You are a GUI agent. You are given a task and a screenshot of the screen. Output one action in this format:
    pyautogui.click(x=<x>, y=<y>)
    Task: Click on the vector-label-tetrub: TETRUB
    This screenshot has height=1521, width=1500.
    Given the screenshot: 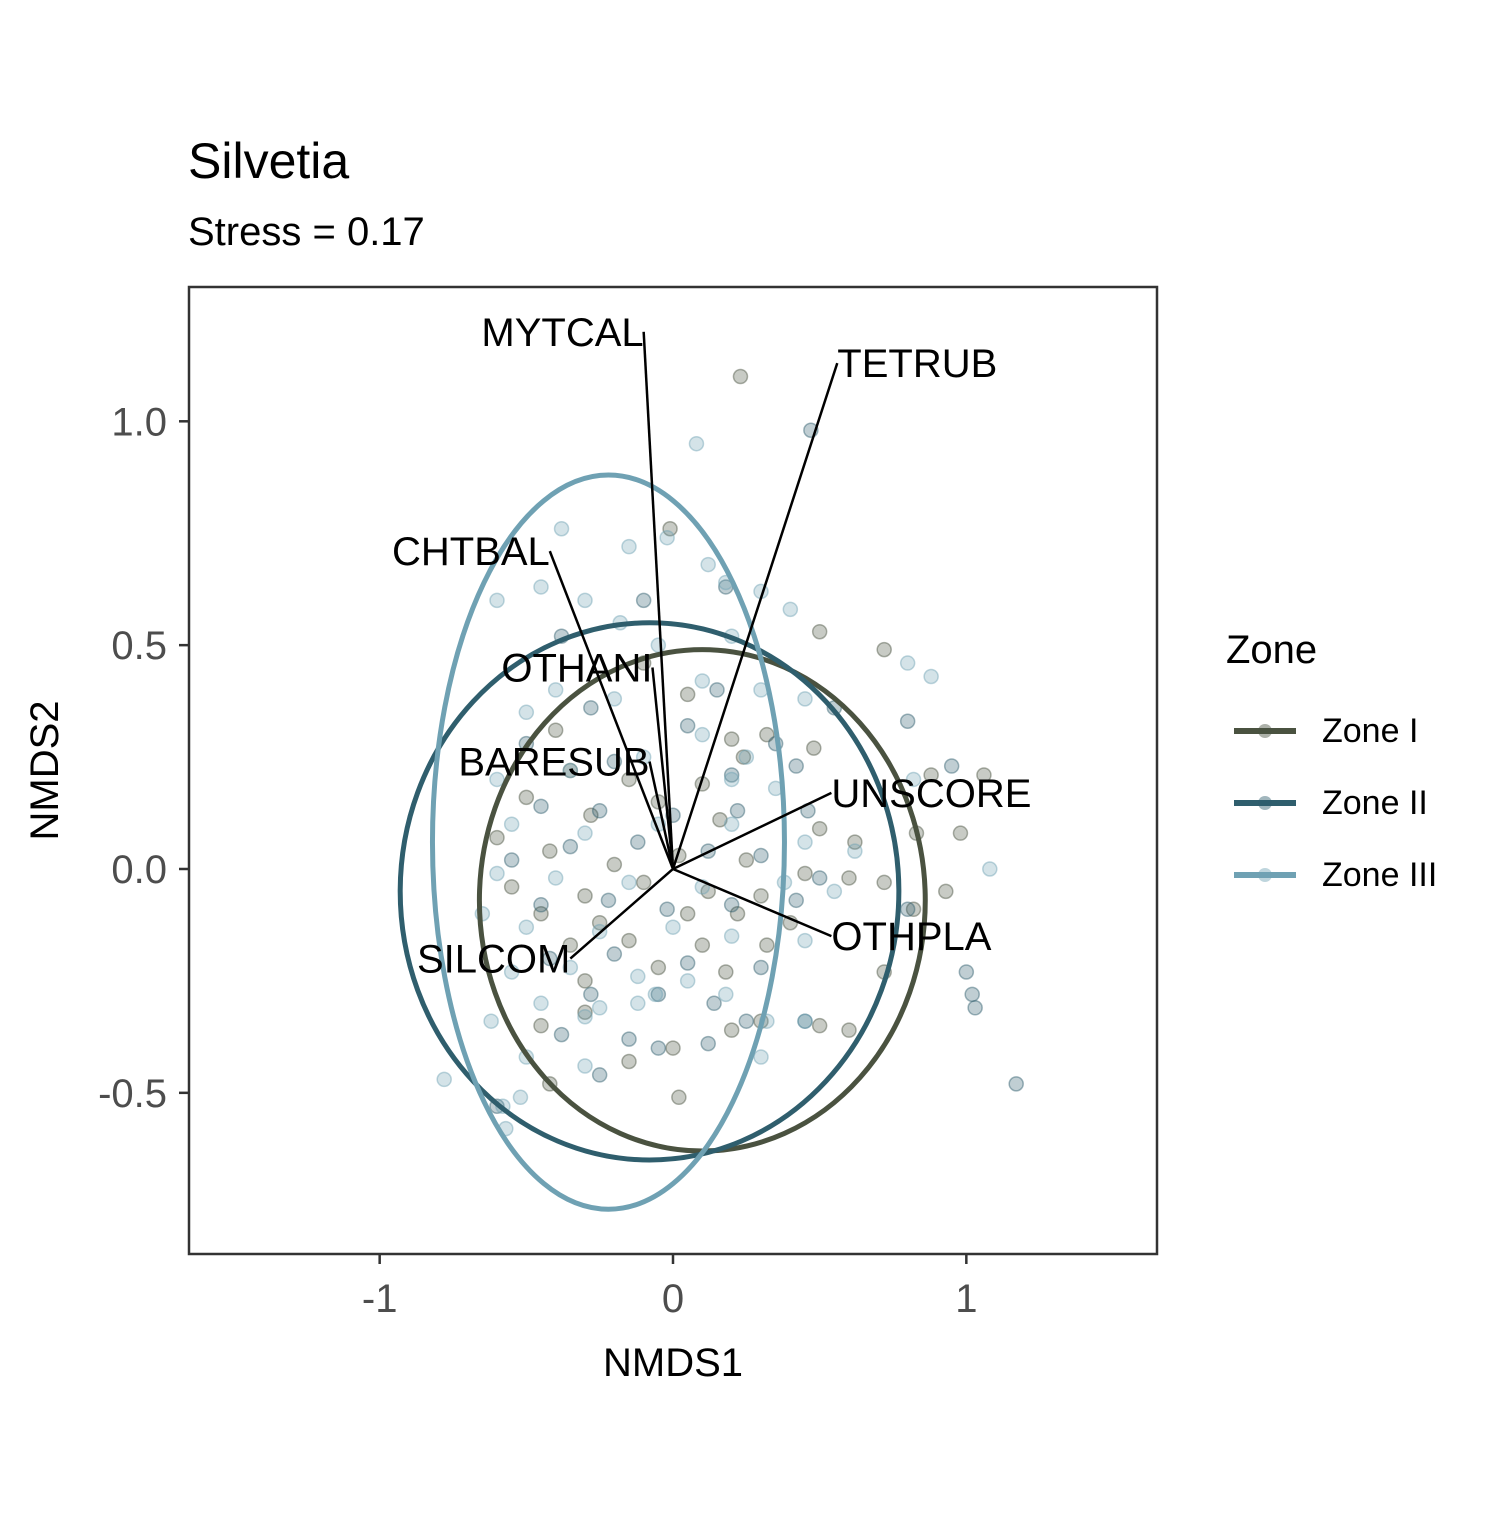 What is the action you would take?
    pyautogui.click(x=917, y=364)
    